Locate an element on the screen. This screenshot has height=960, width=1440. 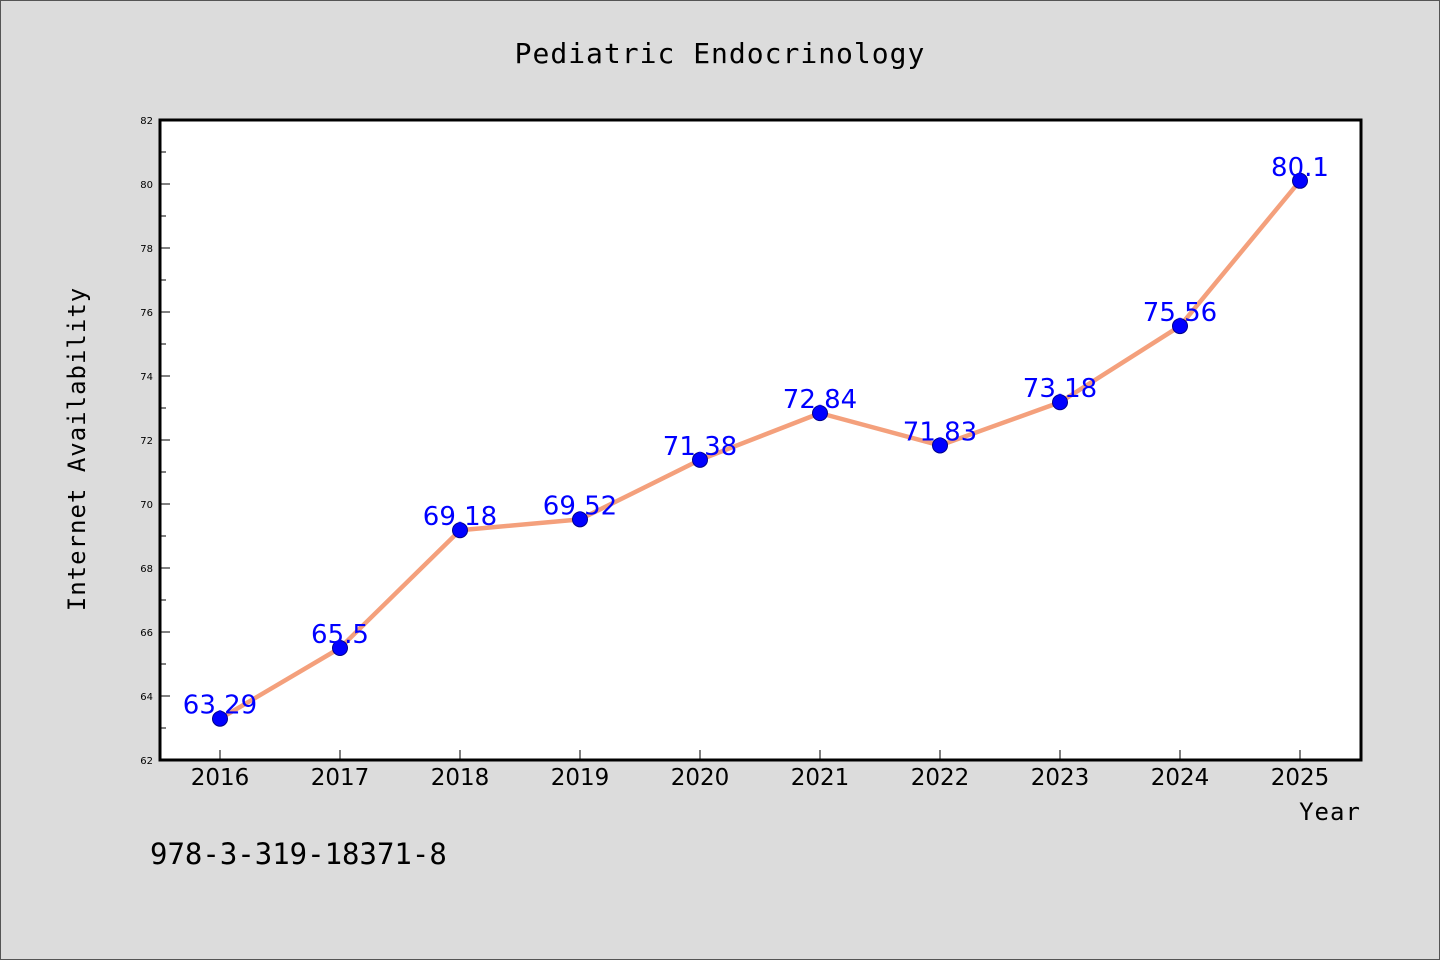
x-axis: 2016 2017 2018 2019 2020 2021 2022 2023 2024 2025 is located at coordinates (760, 770).